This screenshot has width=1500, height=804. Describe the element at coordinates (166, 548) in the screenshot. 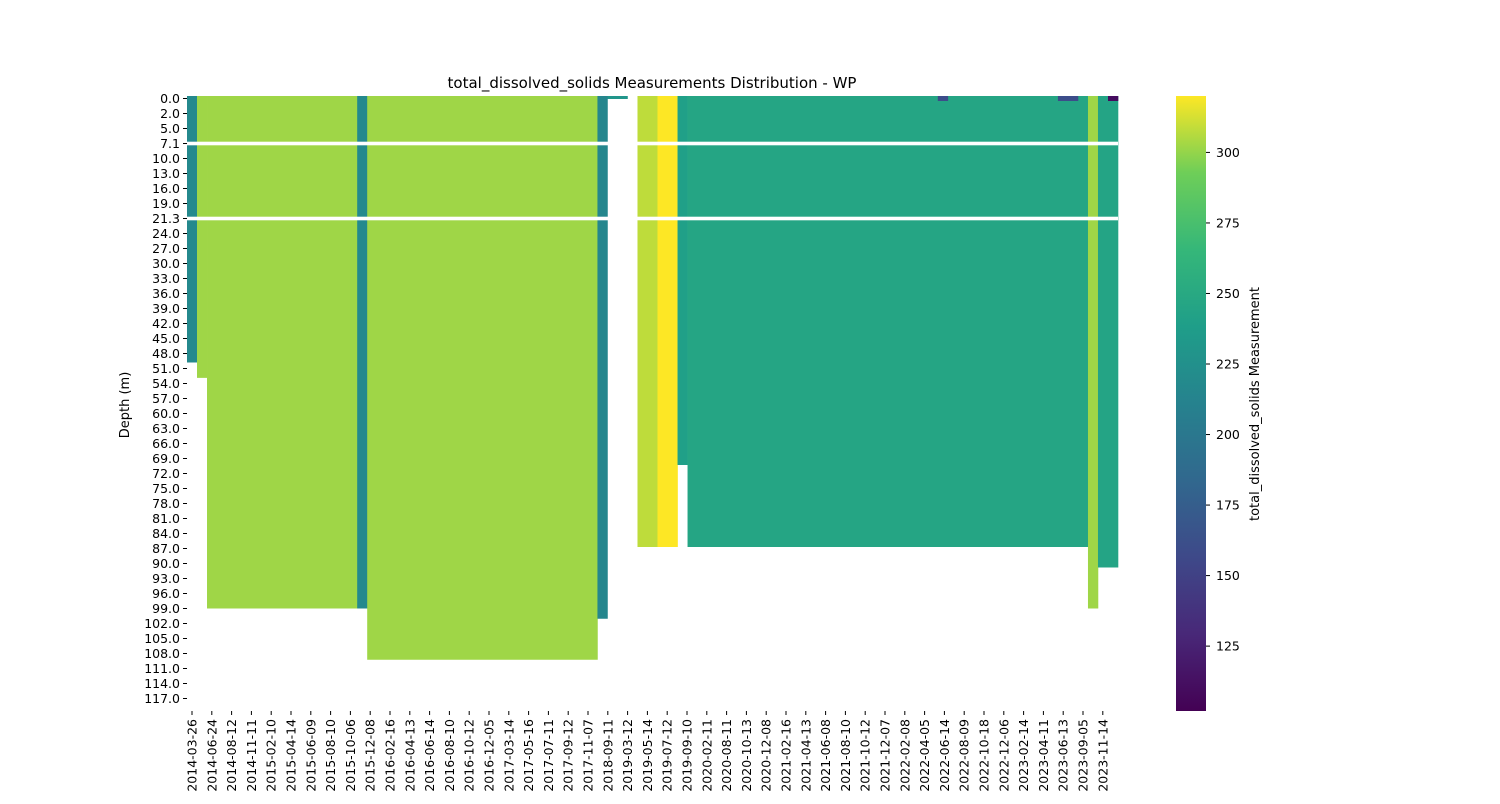

I see `y-tick-label: 87.0` at that location.